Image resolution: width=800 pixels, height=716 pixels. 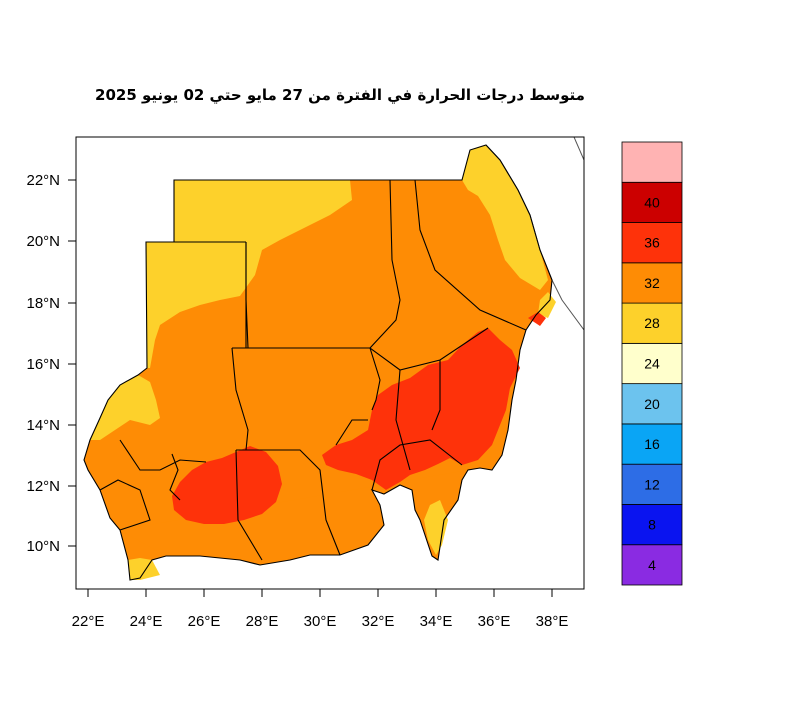 I want to click on yellow-zone-north, so click(x=249, y=274).